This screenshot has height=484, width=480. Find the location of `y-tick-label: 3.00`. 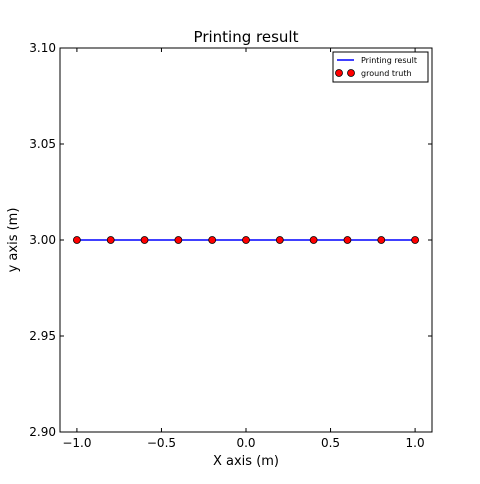

y-tick-label: 3.00 is located at coordinates (42, 240).